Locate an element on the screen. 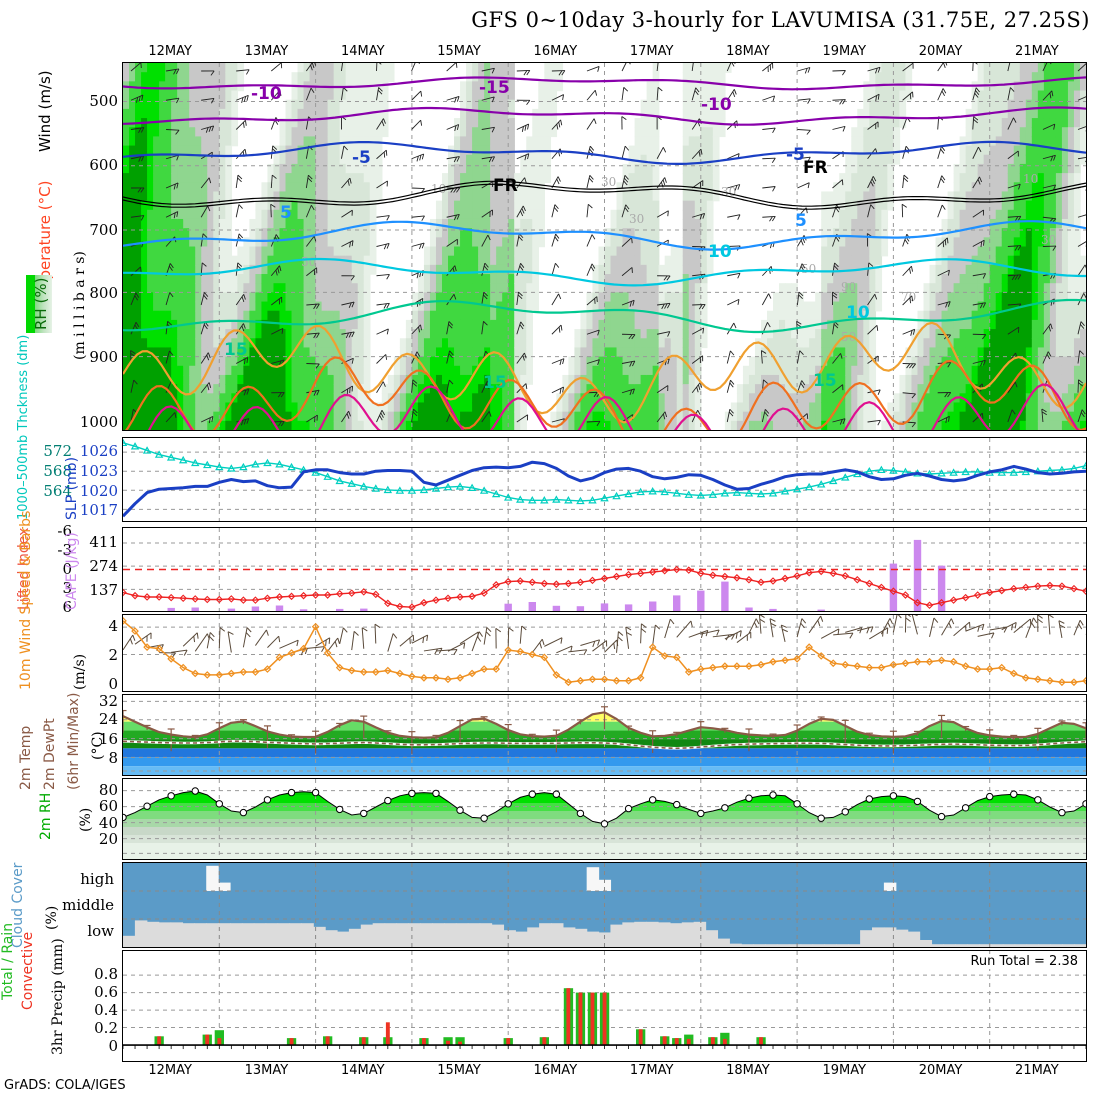 The height and width of the screenshot is (1100, 1100). precip-plot is located at coordinates (604, 1006).